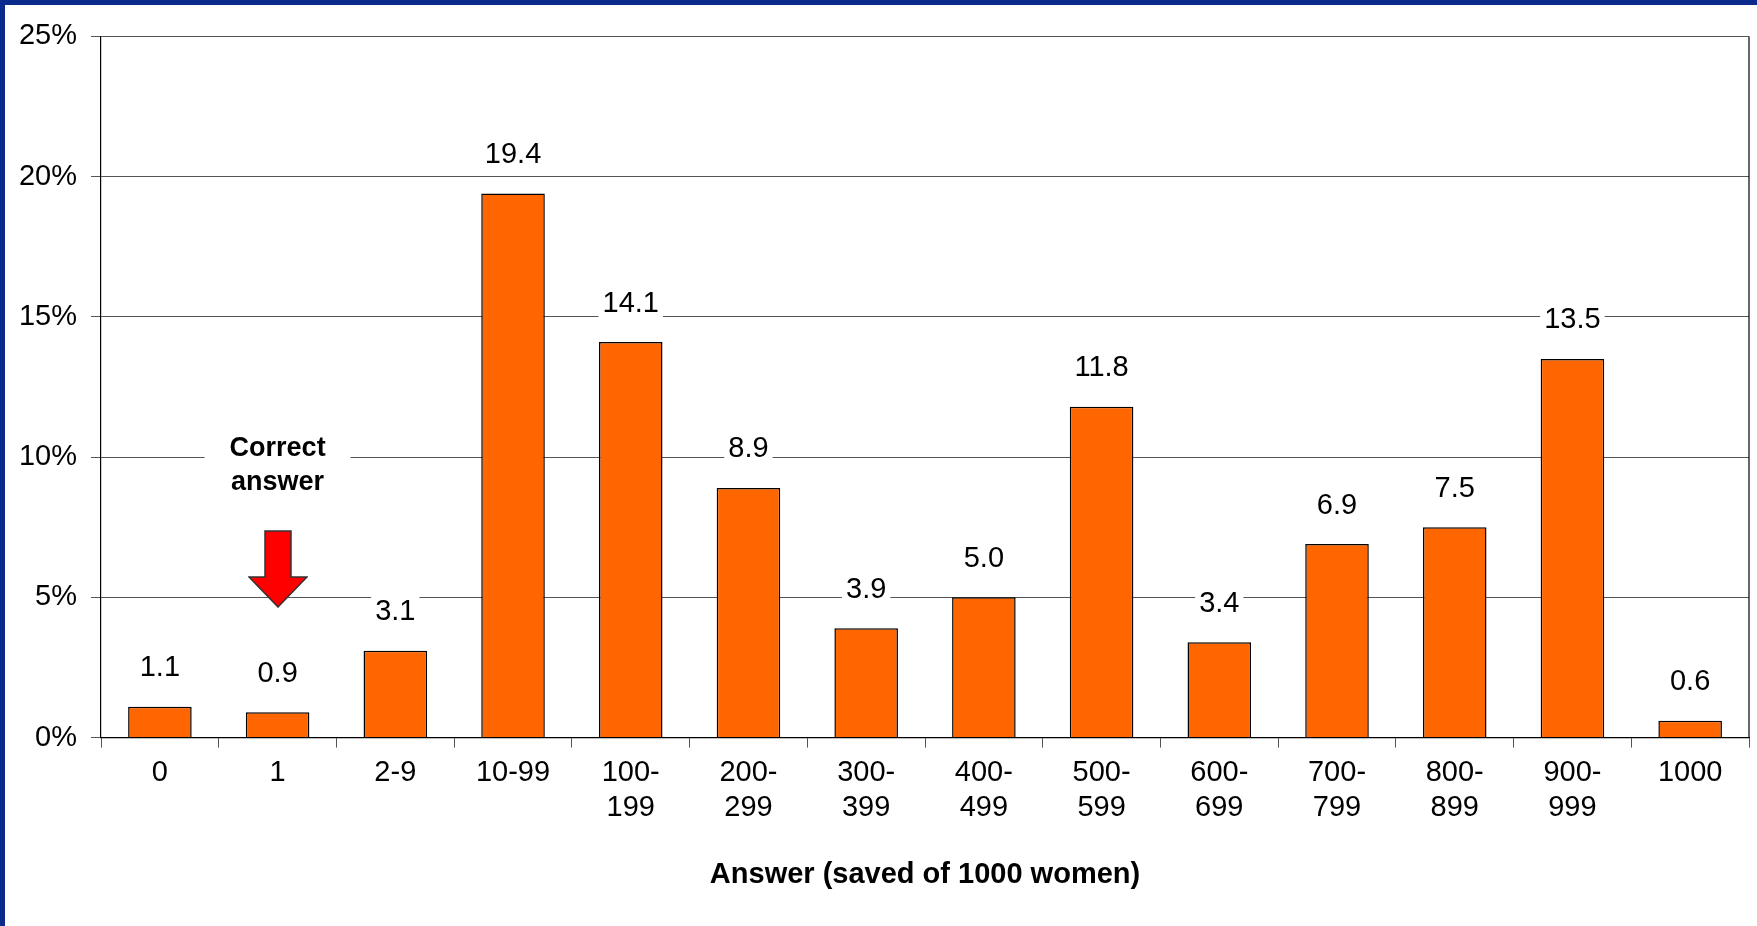  What do you see at coordinates (866, 587) in the screenshot?
I see `data-label: 3.9` at bounding box center [866, 587].